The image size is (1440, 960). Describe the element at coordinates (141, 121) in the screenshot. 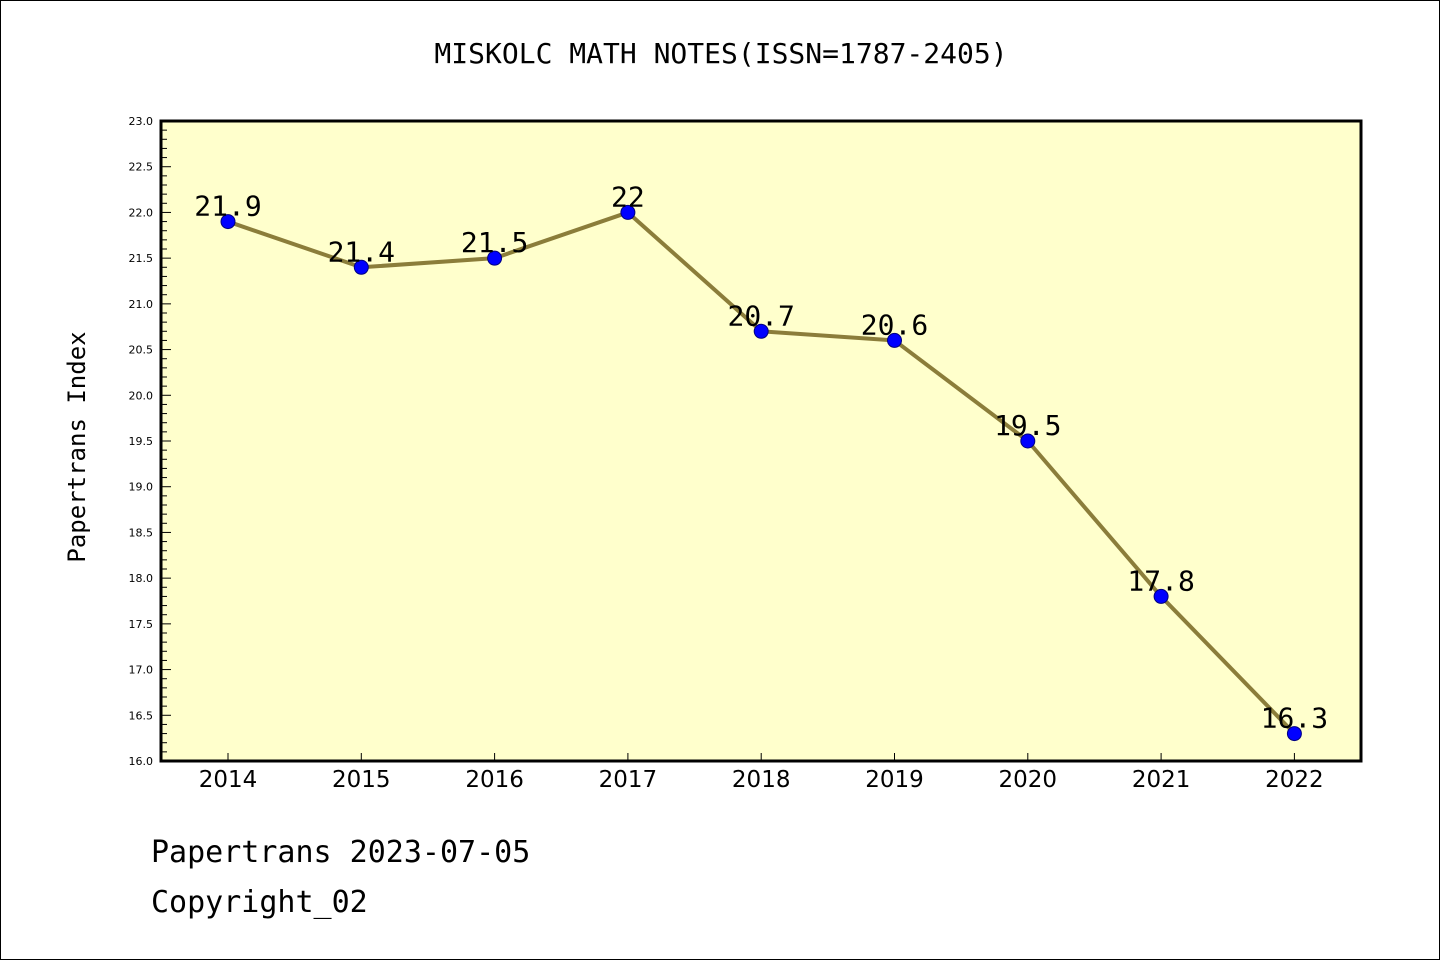

I see `y-tick-label: 23.0` at that location.